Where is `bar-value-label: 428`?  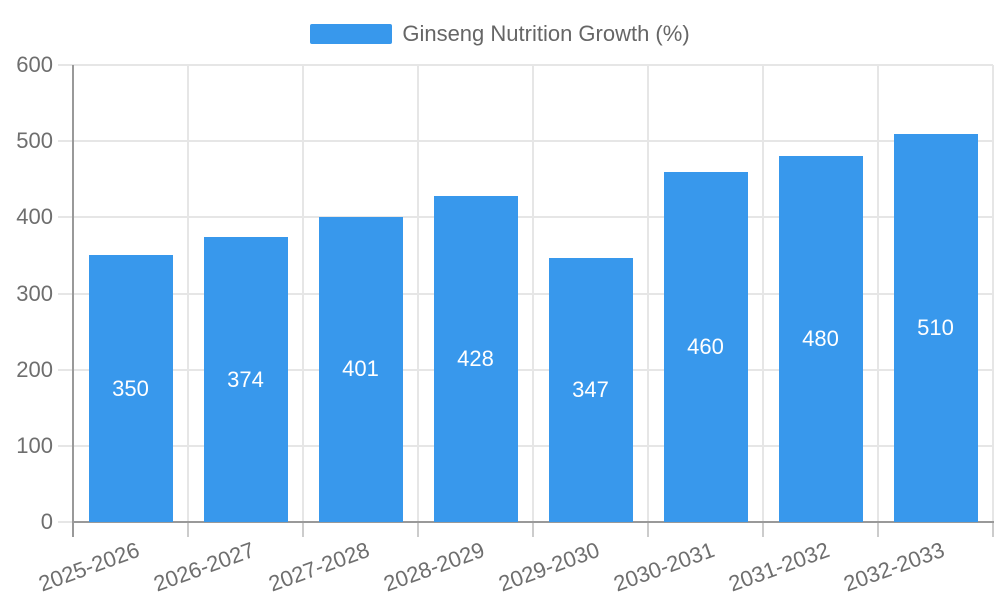 bar-value-label: 428 is located at coordinates (475, 358).